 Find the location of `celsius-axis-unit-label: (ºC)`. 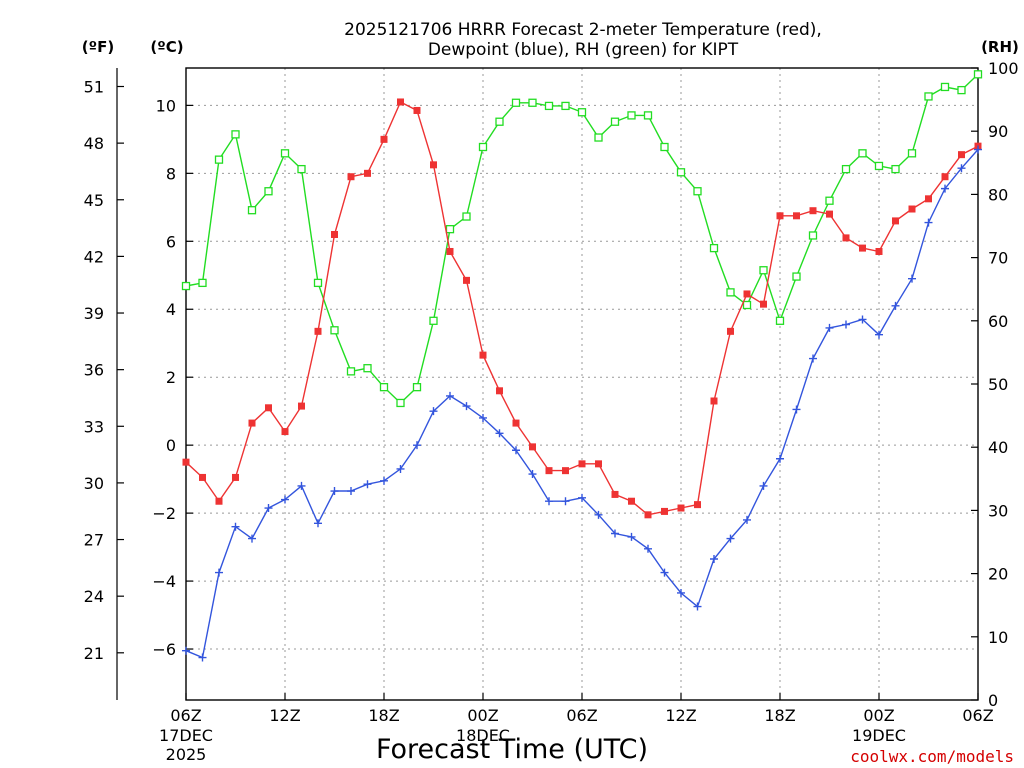

celsius-axis-unit-label: (ºC) is located at coordinates (166, 47).